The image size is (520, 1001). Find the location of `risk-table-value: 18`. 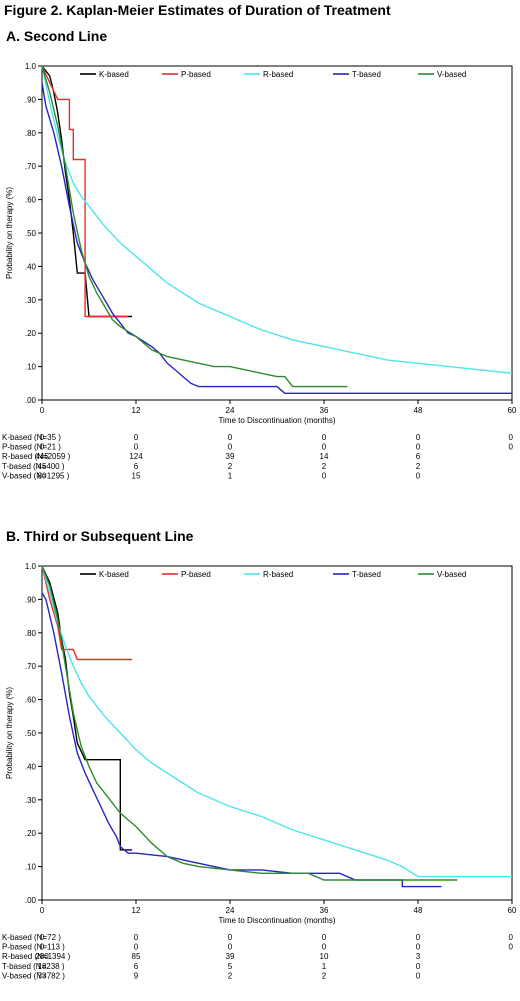

risk-table-value: 18 is located at coordinates (42, 966).